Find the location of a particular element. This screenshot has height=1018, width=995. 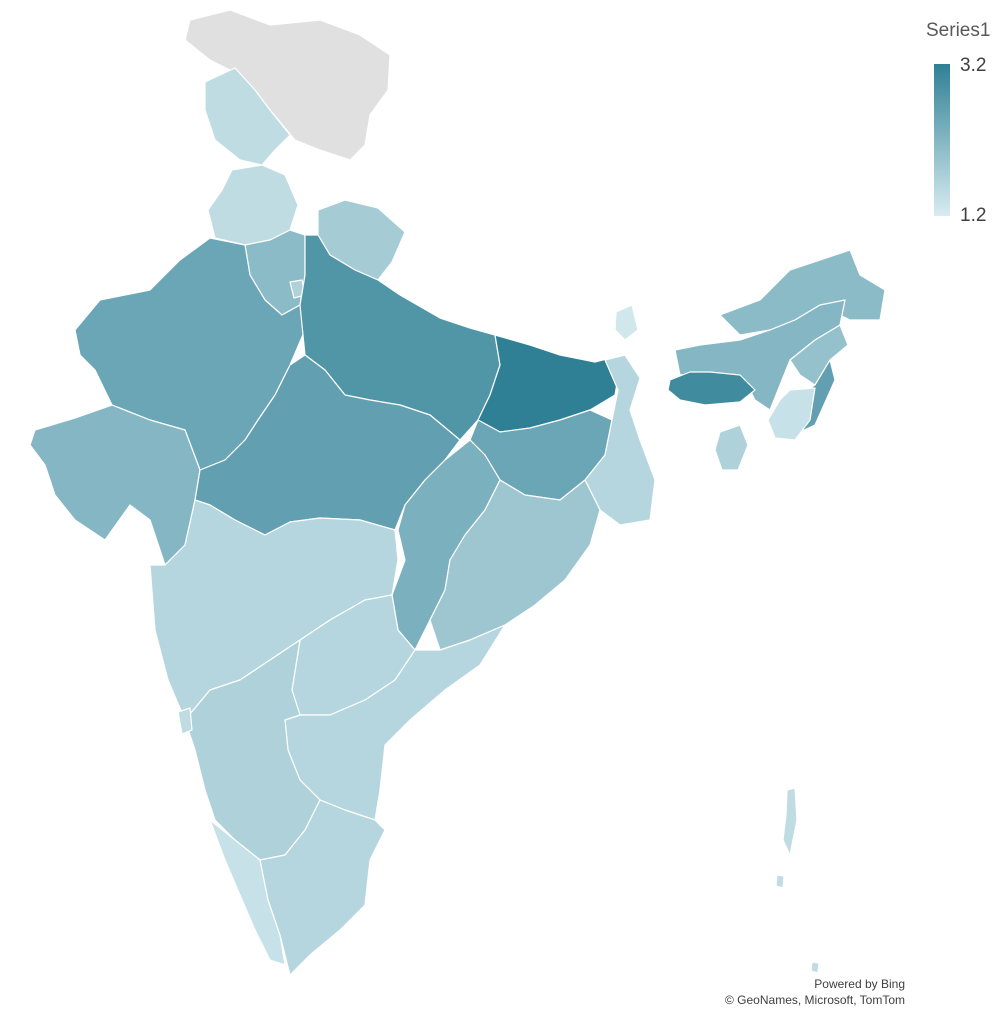

region-meghalaya is located at coordinates (711, 388).